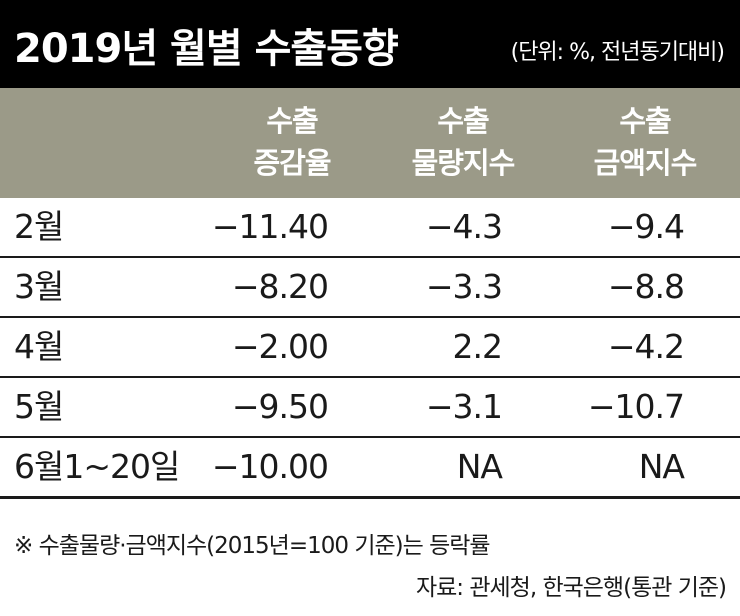  Describe the element at coordinates (571, 588) in the screenshot. I see `source-note: 자료: 관세청, 한국은행(통관 기준)` at that location.